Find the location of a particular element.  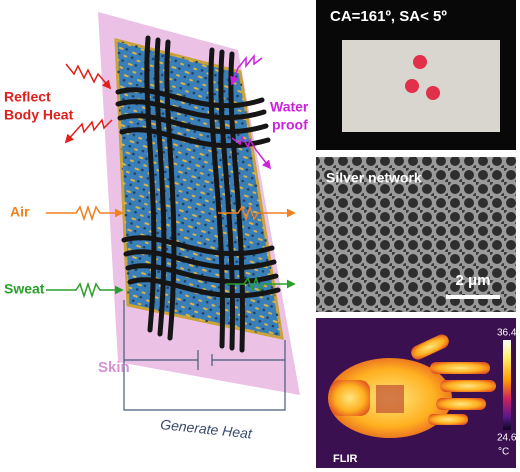

contact-angle: CA=161º, SA< 5º is located at coordinates (388, 16).